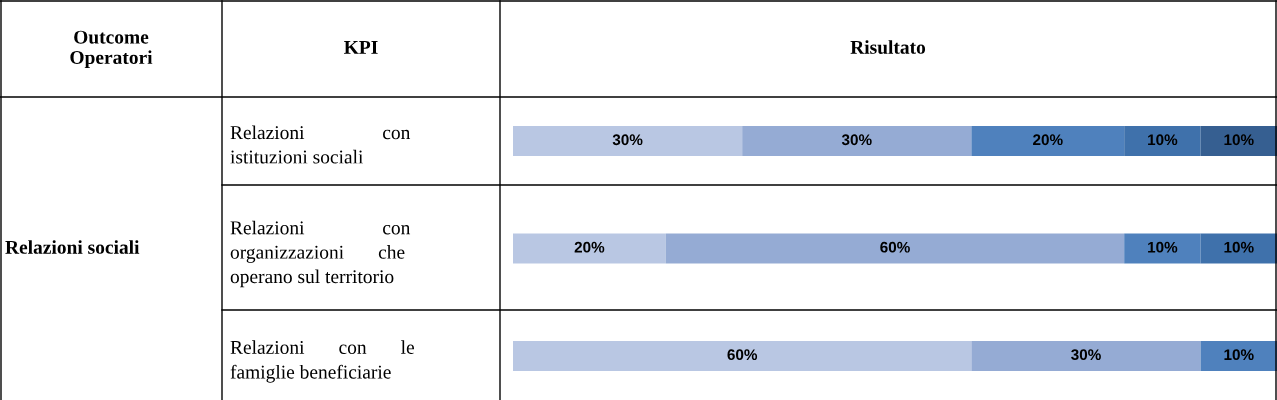 The image size is (1277, 400). Describe the element at coordinates (322, 361) in the screenshot. I see `y-tick-label: Relazioni con le famiglie beneficiarie` at that location.